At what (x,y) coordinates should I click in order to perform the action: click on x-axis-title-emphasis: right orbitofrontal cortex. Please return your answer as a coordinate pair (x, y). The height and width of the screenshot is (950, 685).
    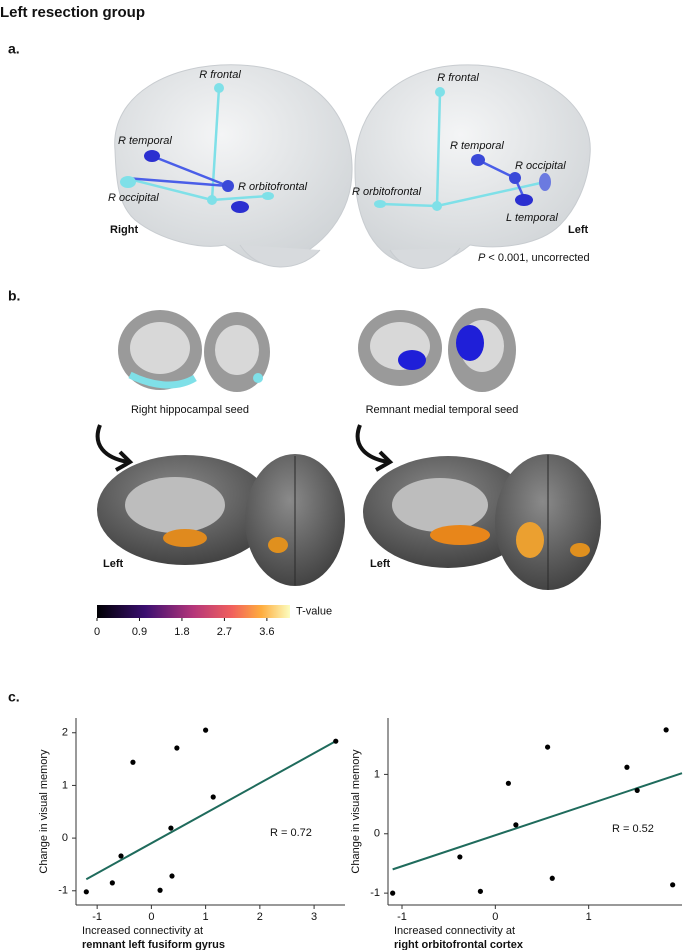
    Looking at the image, I should click on (459, 944).